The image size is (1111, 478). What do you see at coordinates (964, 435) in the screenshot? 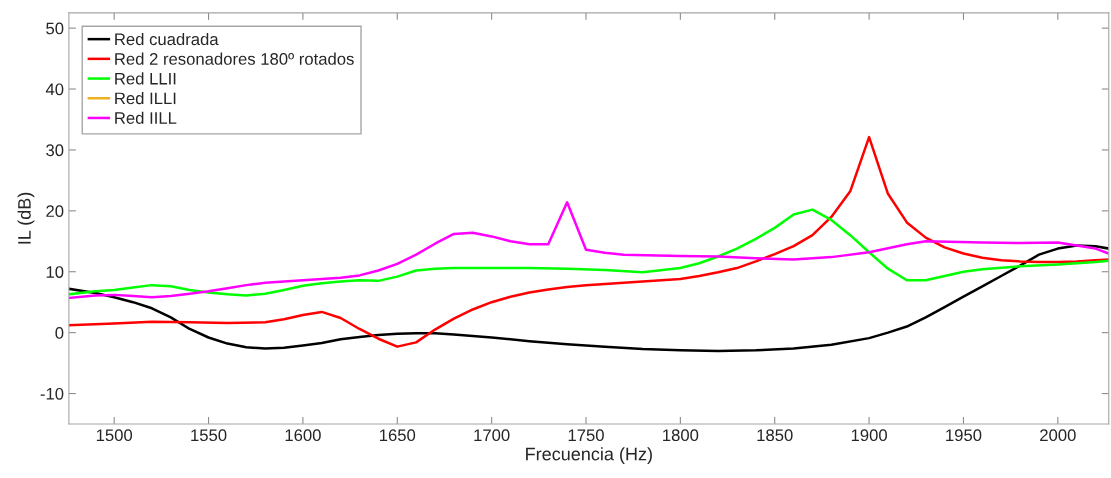
I see `x-tick-label: 1950` at bounding box center [964, 435].